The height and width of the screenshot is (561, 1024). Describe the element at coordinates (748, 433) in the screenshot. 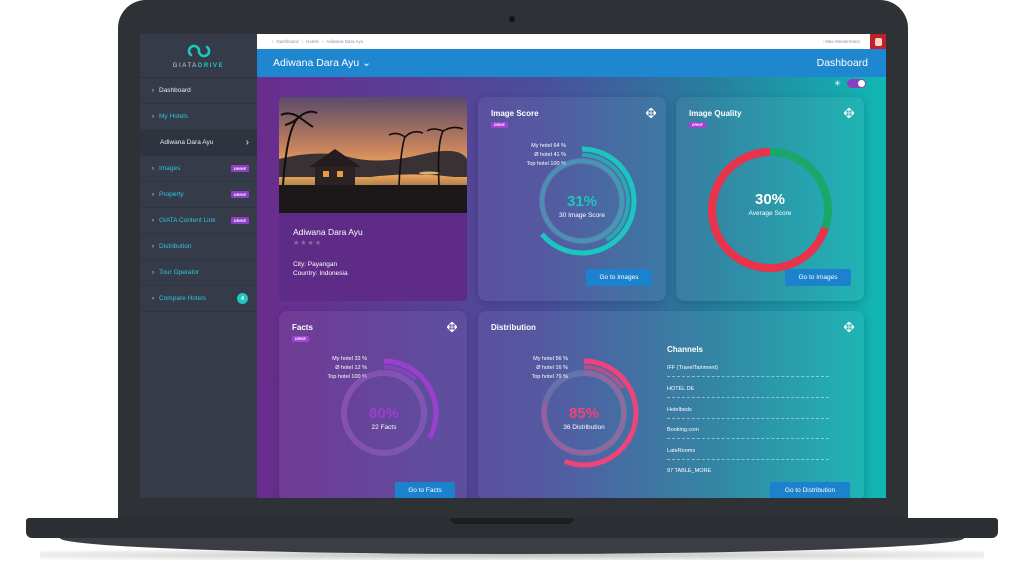

I see `channel-item: Booking.com` at that location.